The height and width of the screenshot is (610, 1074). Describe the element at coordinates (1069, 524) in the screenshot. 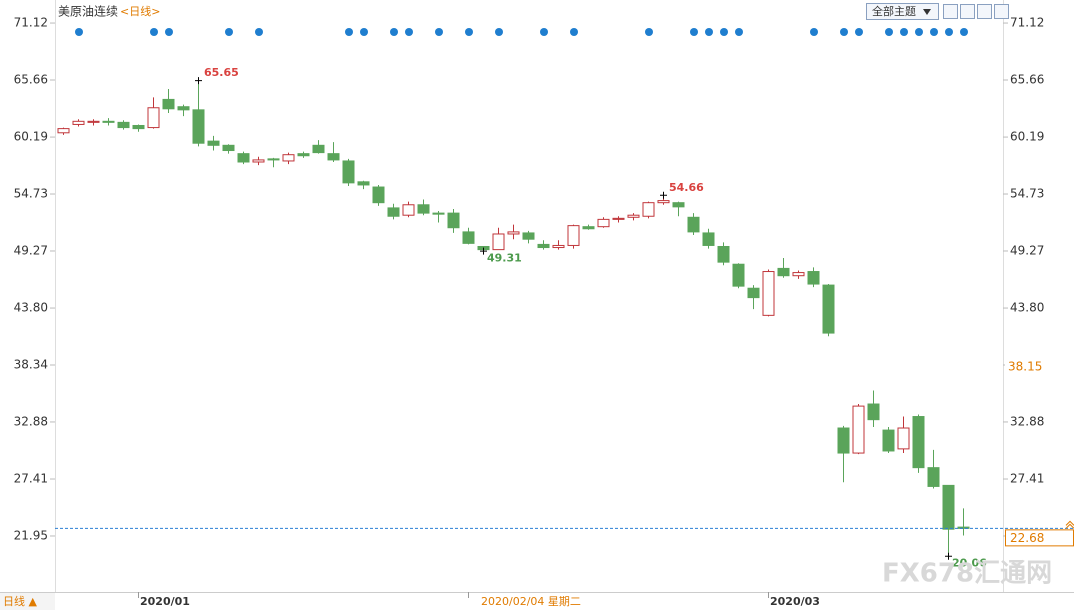

I see `last-price-arrow` at that location.